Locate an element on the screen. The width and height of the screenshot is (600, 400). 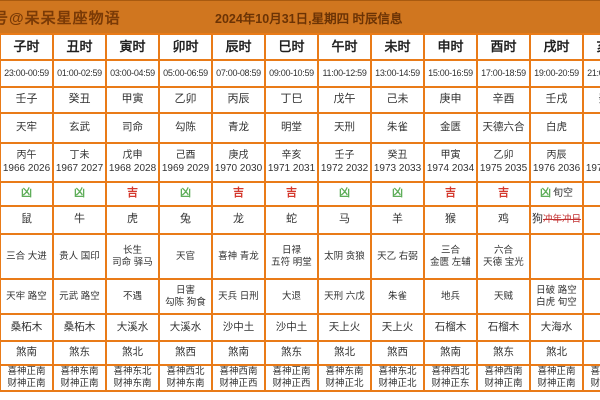
zodiac-animal-cell: 牛 is located at coordinates (79, 220).